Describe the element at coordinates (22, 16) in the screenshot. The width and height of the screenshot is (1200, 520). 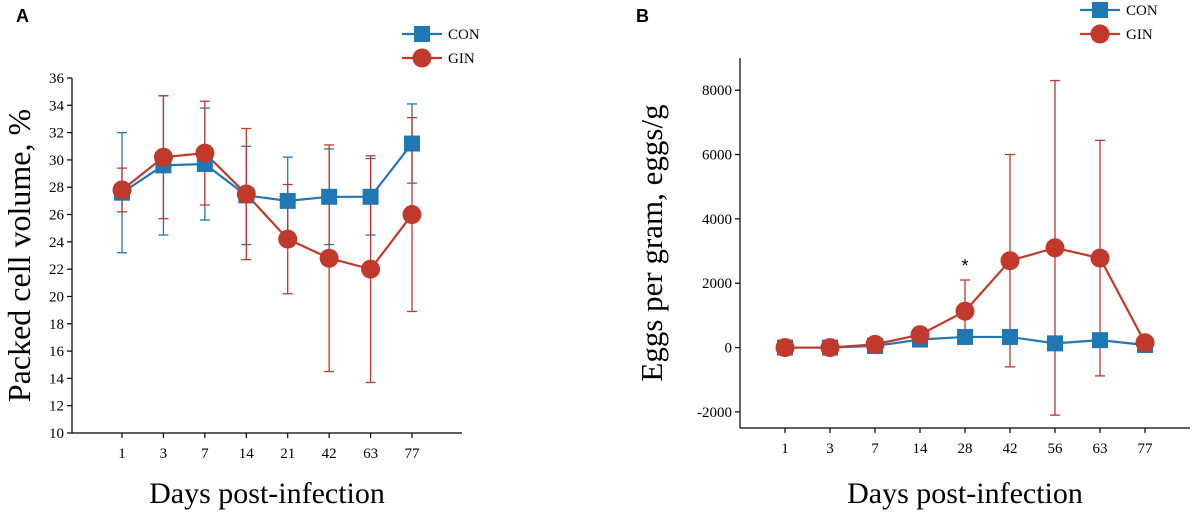
I see `panel-a-letter: A` at that location.